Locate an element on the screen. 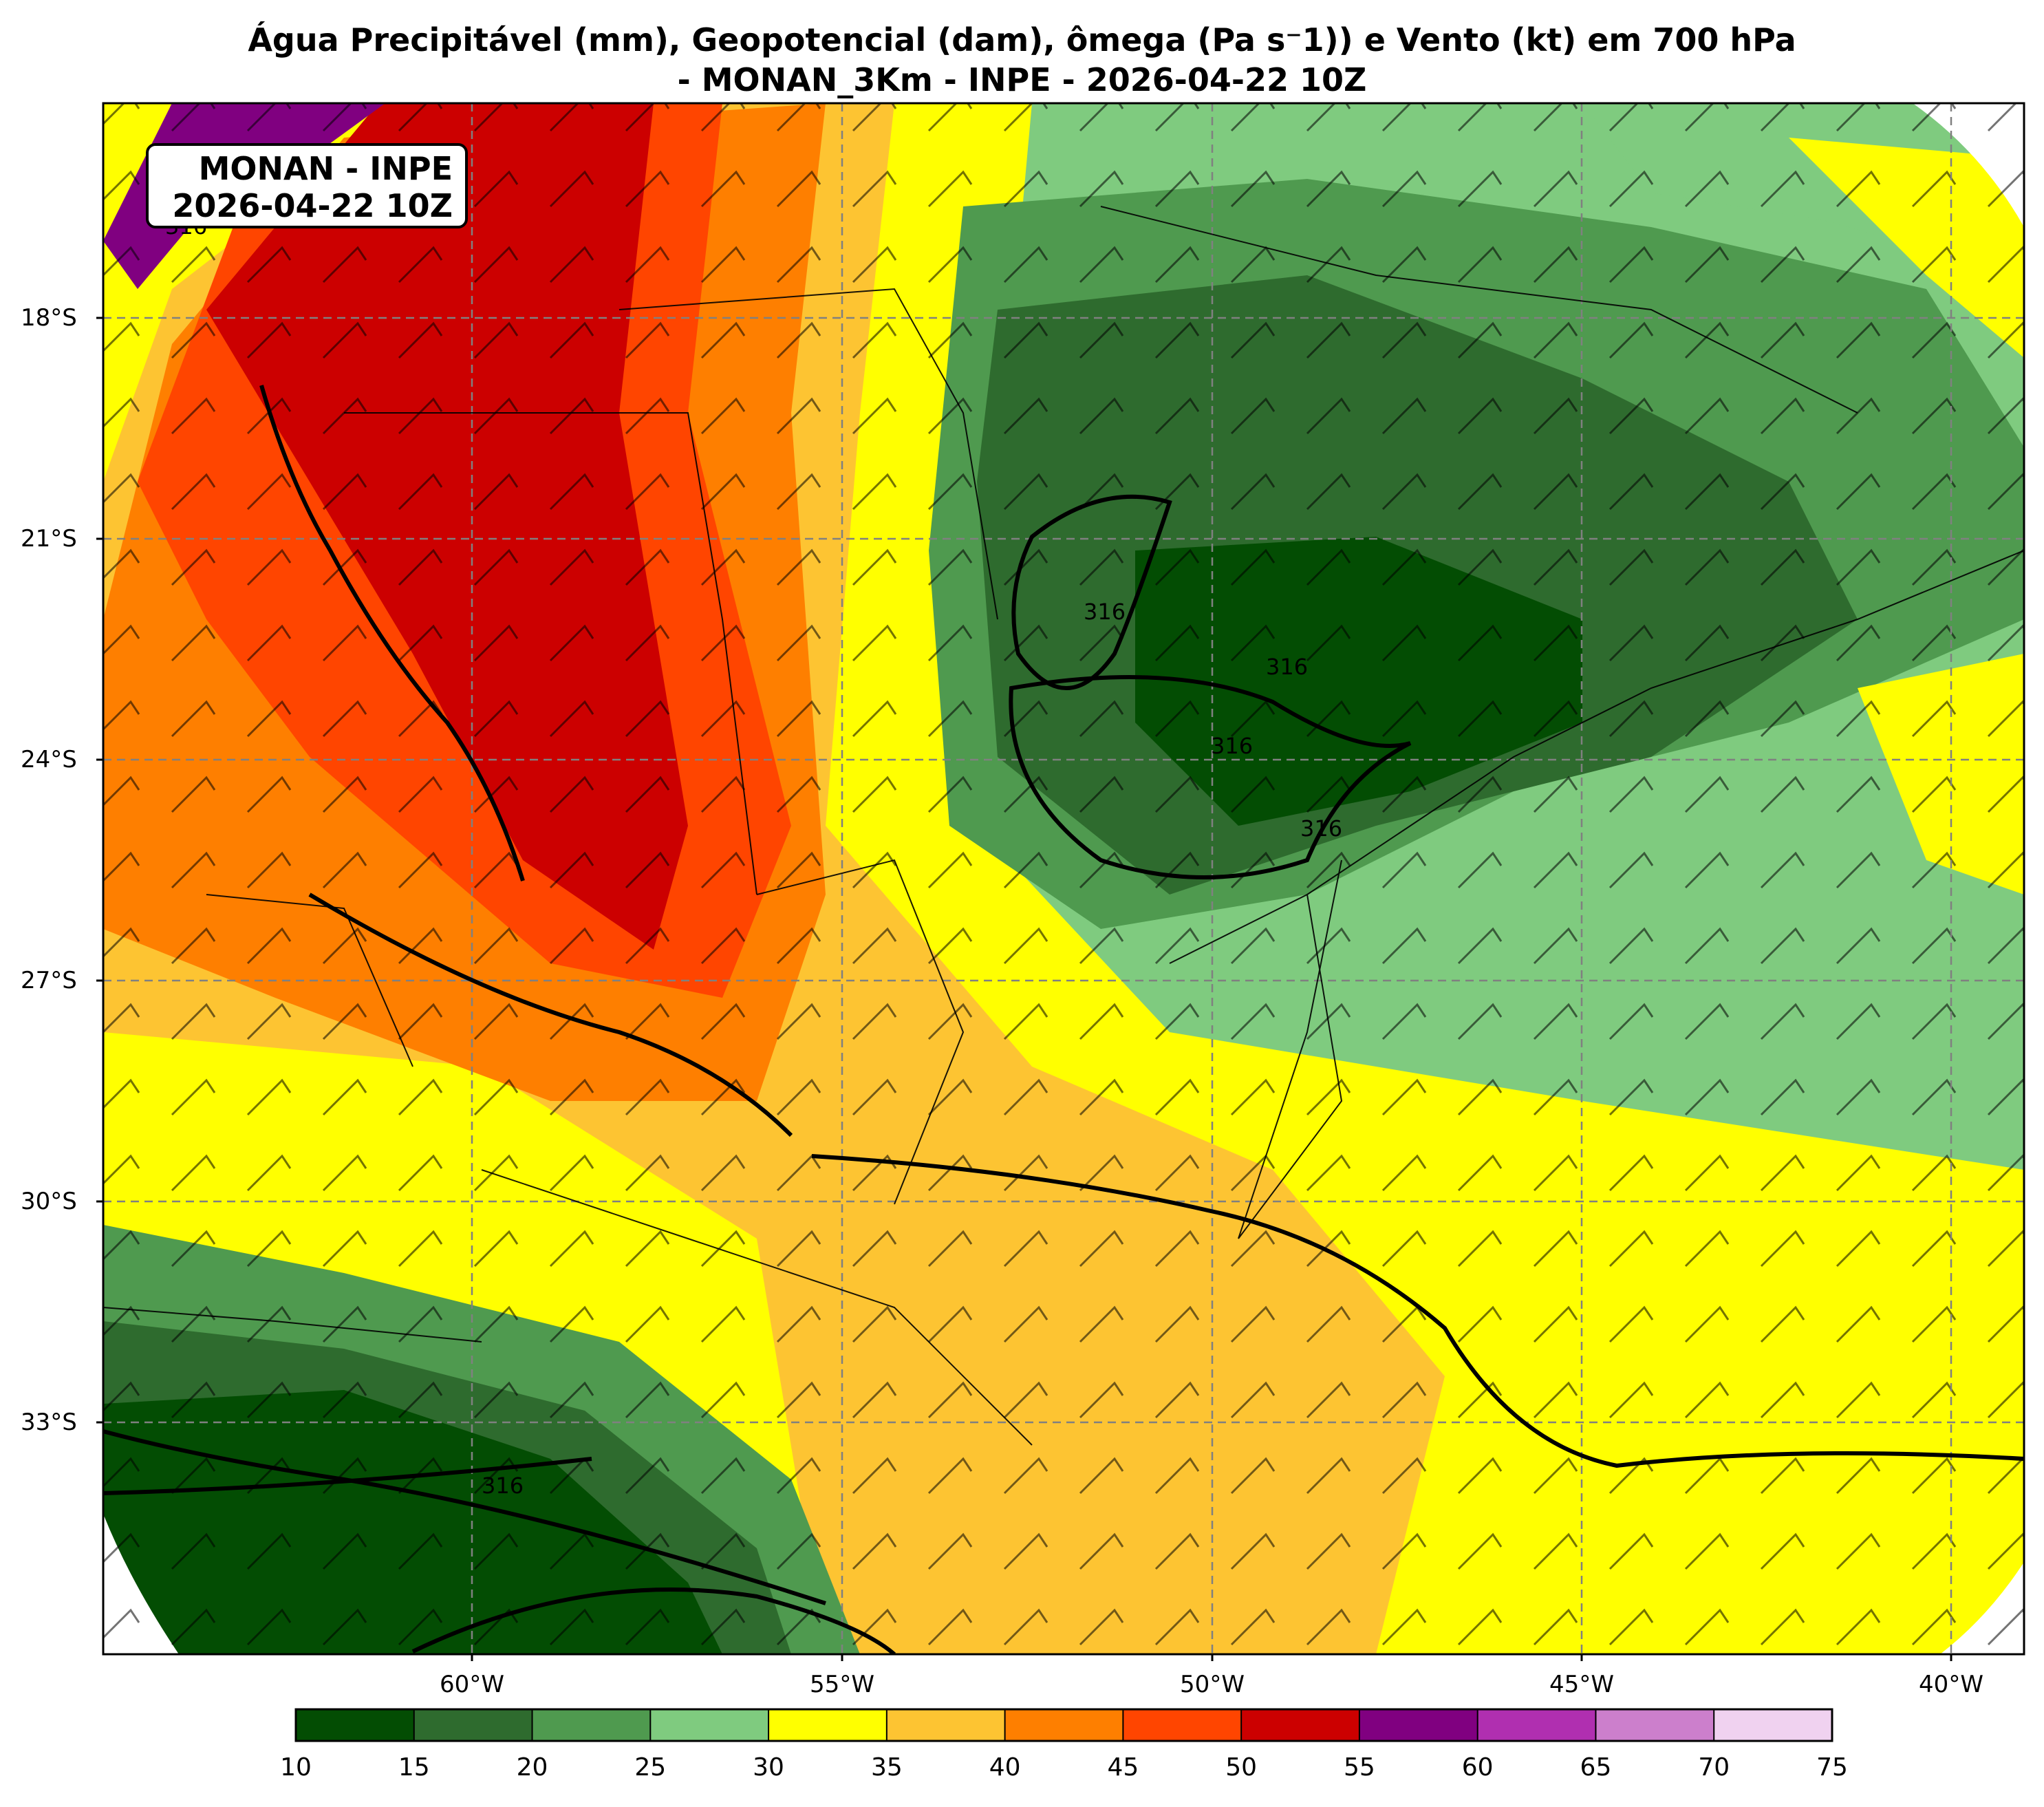  colorbar is located at coordinates (1064, 1725).